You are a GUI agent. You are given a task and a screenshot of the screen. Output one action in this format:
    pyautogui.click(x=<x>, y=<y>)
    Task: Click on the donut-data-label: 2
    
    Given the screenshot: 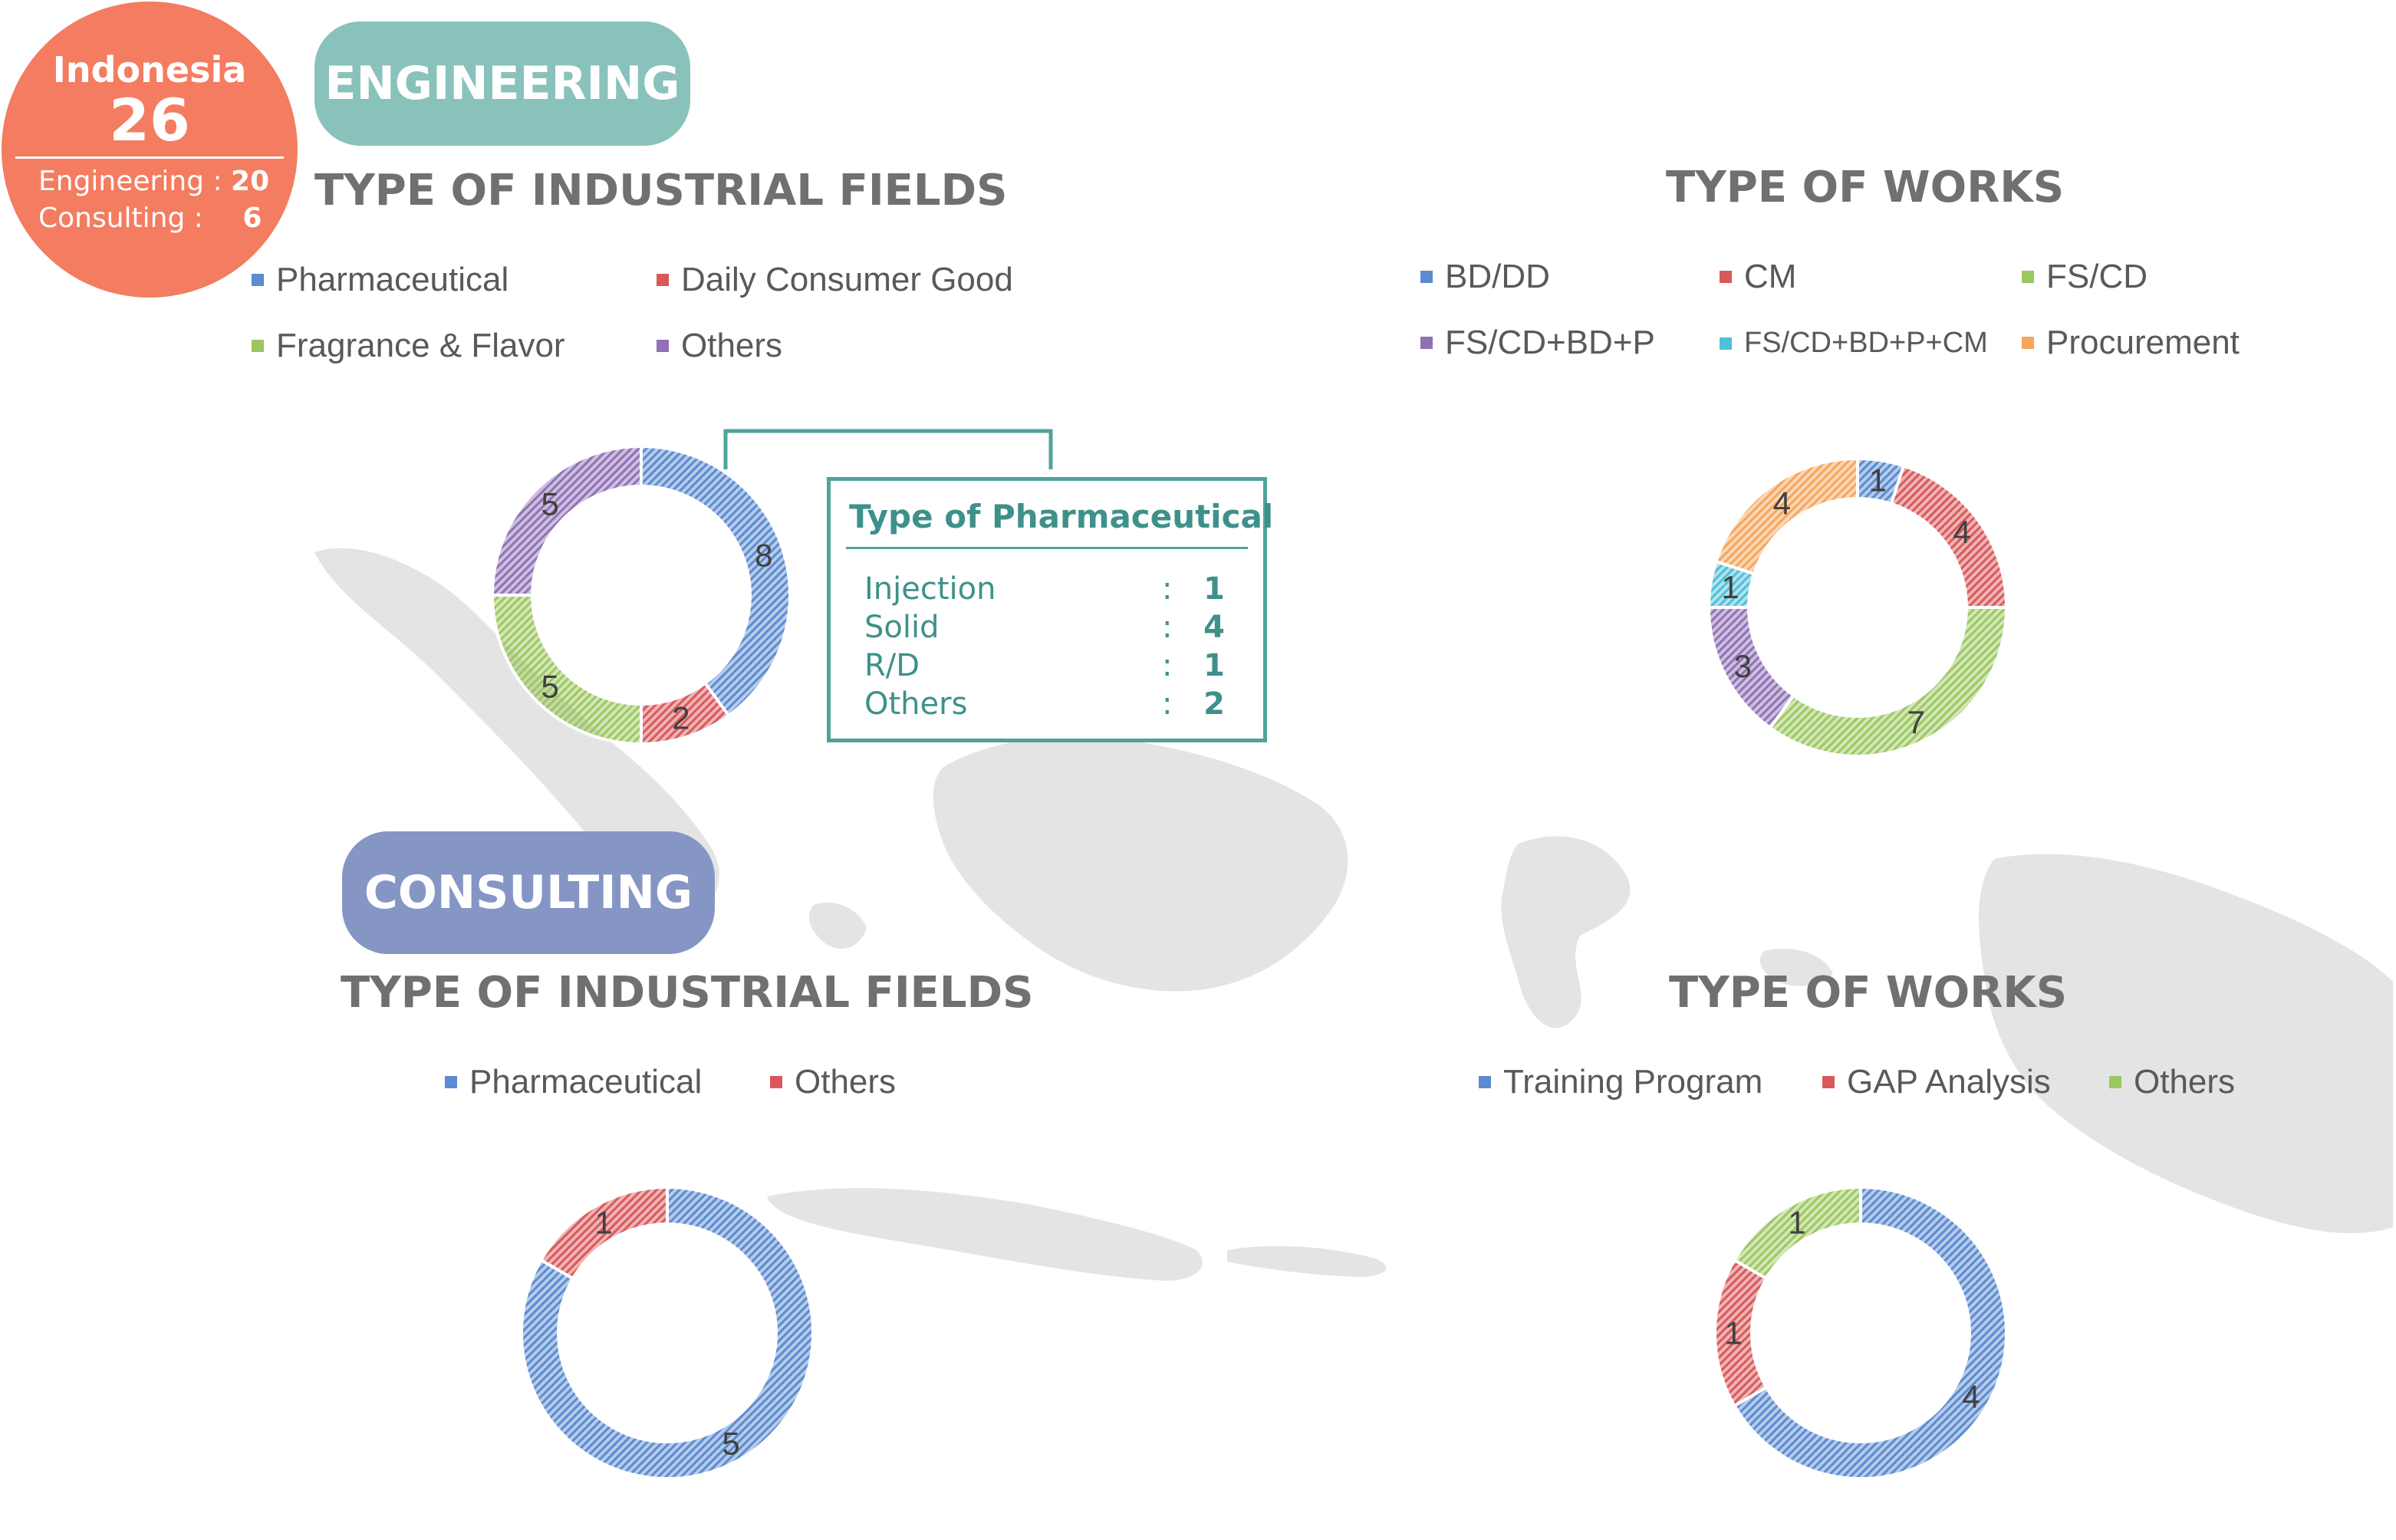 What is the action you would take?
    pyautogui.click(x=681, y=717)
    